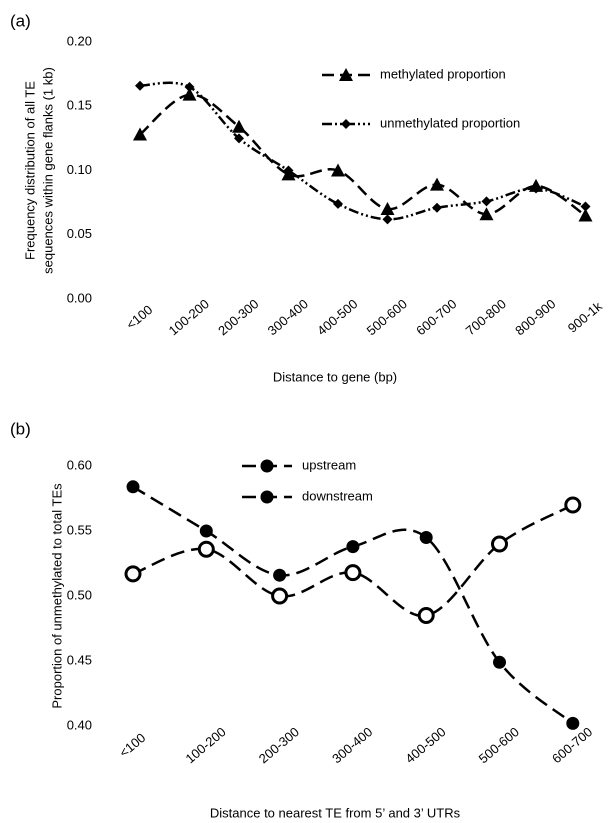 The image size is (613, 823). Describe the element at coordinates (79, 105) in the screenshot. I see `y-tick-label: 0.15` at that location.